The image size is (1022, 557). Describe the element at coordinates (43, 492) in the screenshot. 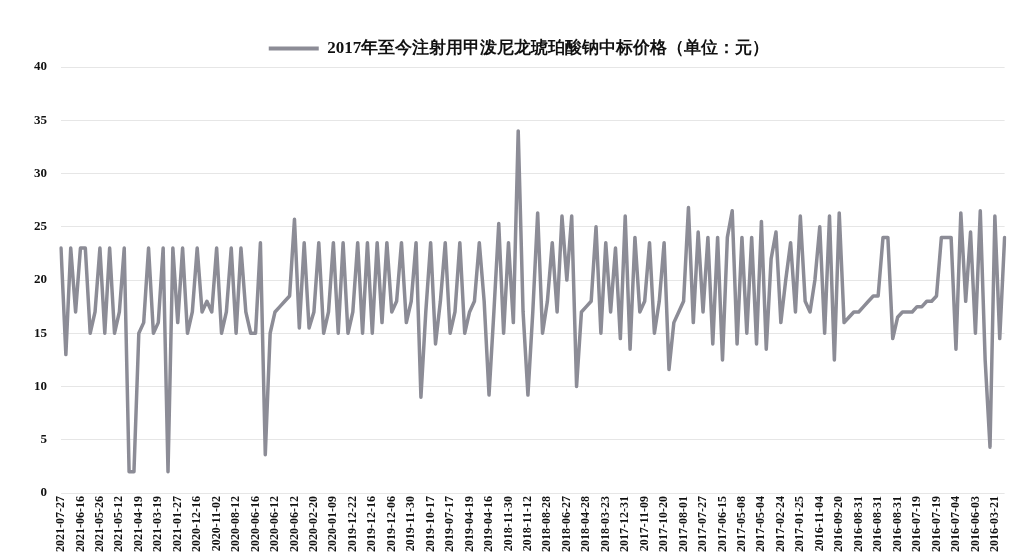

I see `y-tick-label: 0` at that location.